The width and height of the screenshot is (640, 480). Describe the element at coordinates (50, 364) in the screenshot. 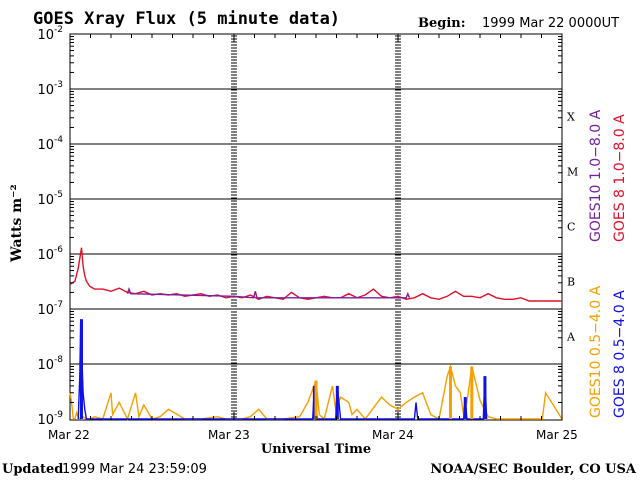

I see `y-tick-label: 10⁻⁸` at that location.